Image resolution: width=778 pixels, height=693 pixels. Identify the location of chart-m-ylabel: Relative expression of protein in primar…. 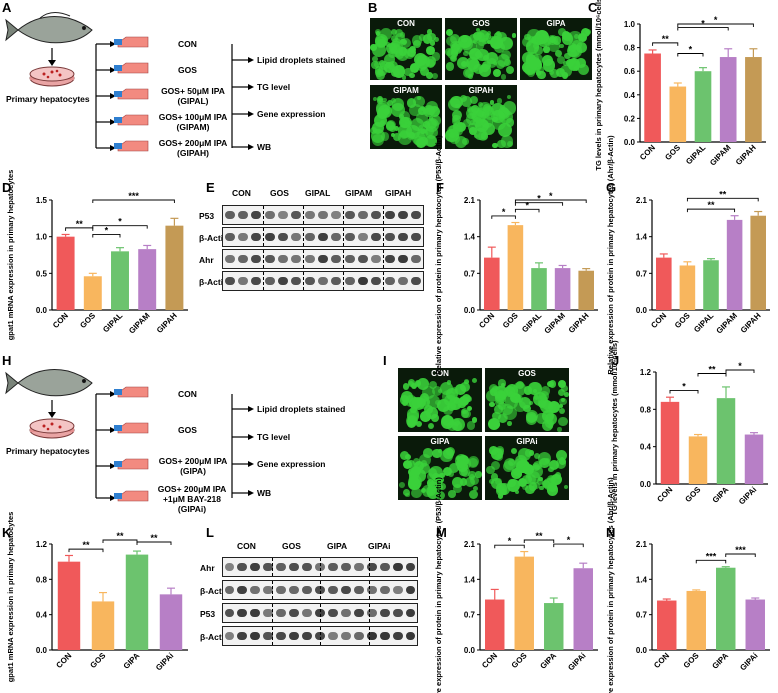
(438, 585).